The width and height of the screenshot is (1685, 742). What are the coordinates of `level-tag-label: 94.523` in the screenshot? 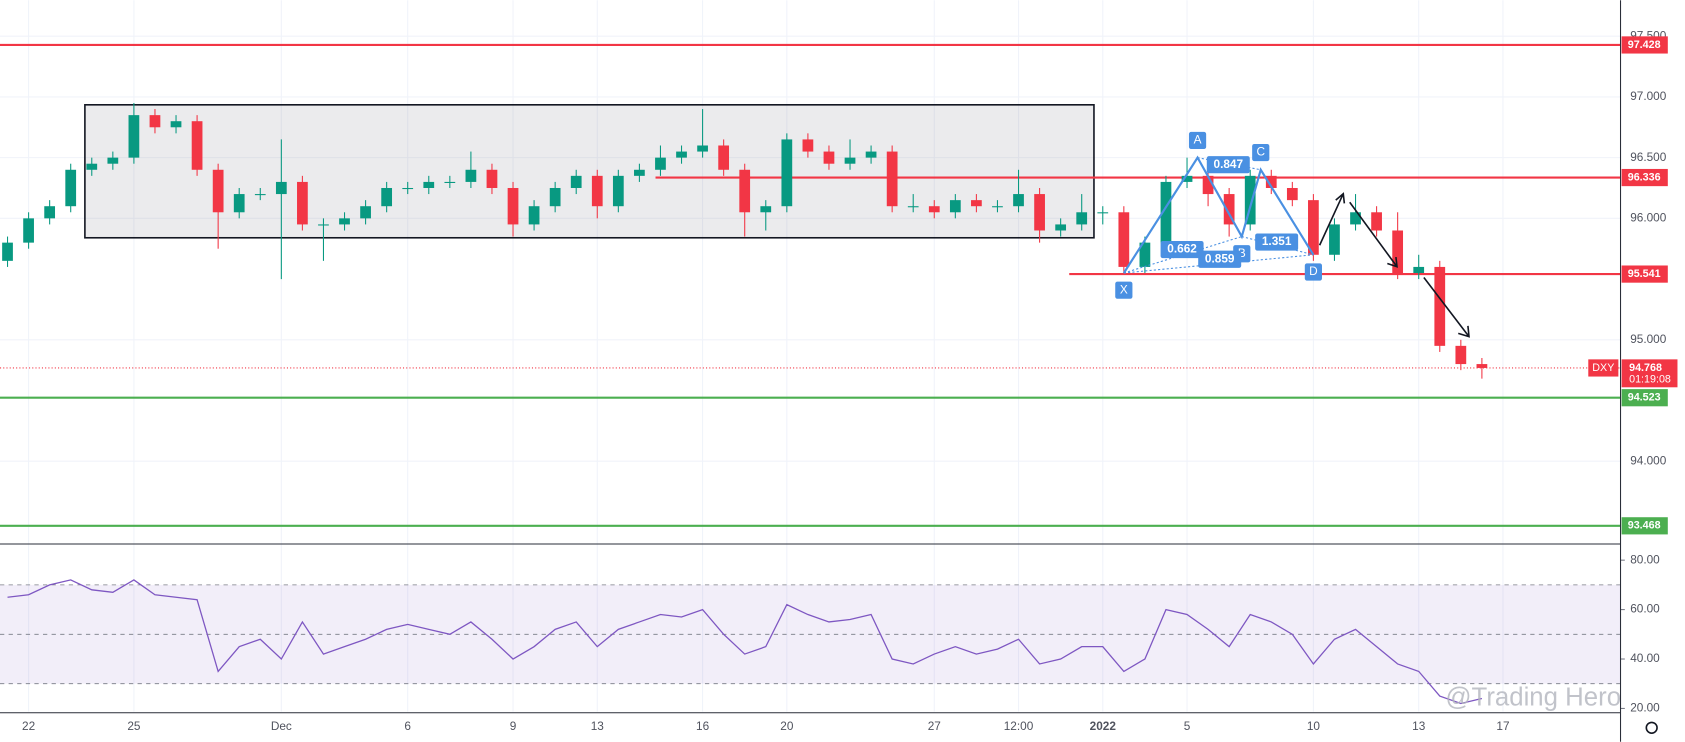 It's located at (1644, 398).